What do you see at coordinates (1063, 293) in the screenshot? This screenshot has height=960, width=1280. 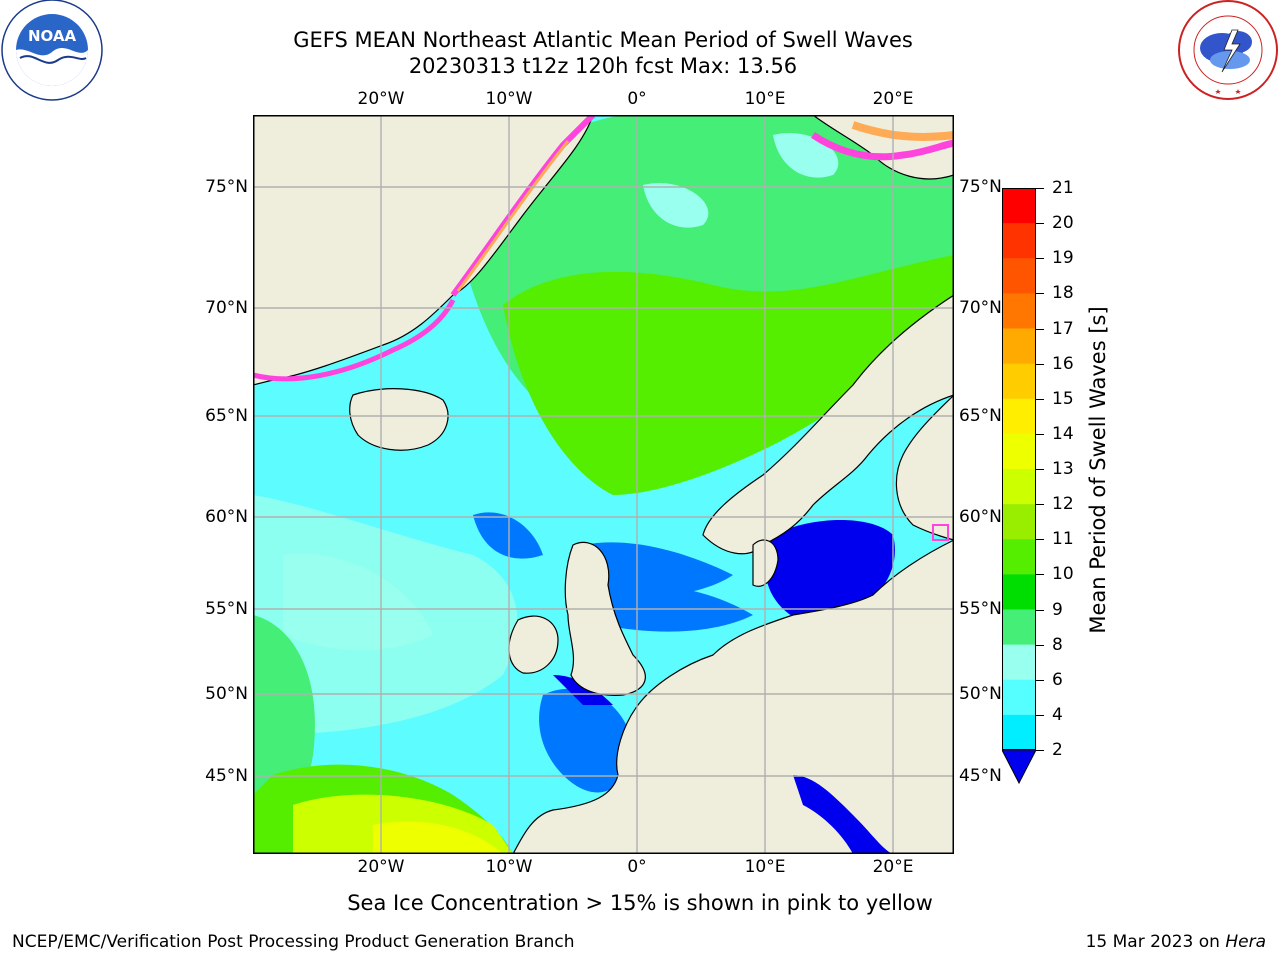 I see `colorbar-tick-label: 18` at bounding box center [1063, 293].